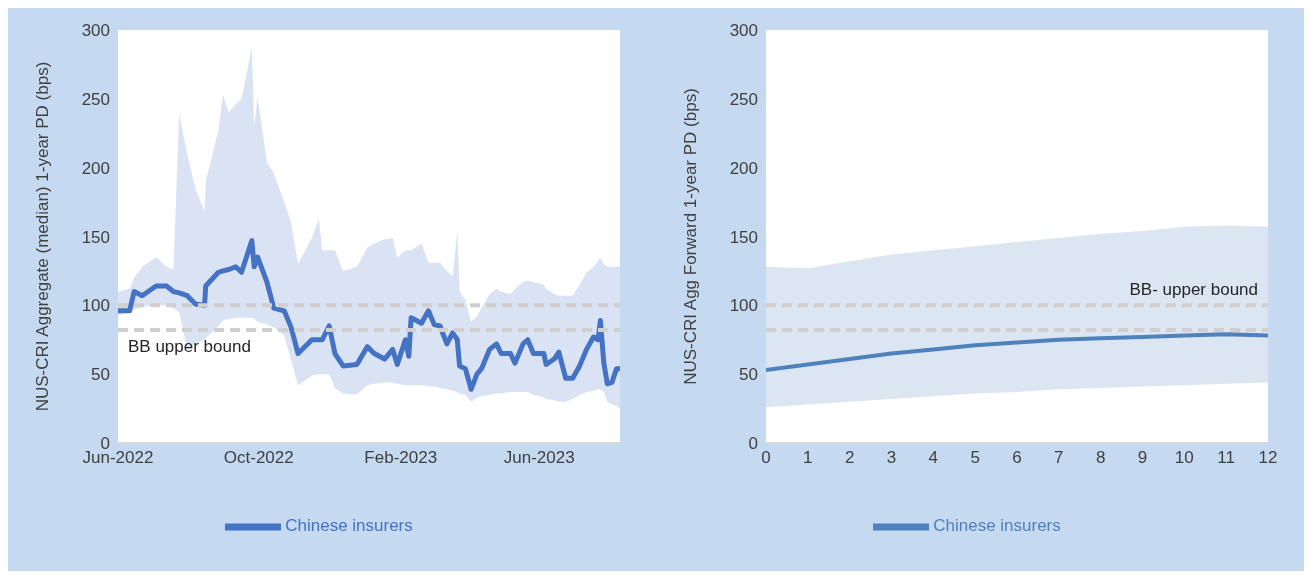  What do you see at coordinates (258, 458) in the screenshot?
I see `x-tick-label: Oct-2022` at bounding box center [258, 458].